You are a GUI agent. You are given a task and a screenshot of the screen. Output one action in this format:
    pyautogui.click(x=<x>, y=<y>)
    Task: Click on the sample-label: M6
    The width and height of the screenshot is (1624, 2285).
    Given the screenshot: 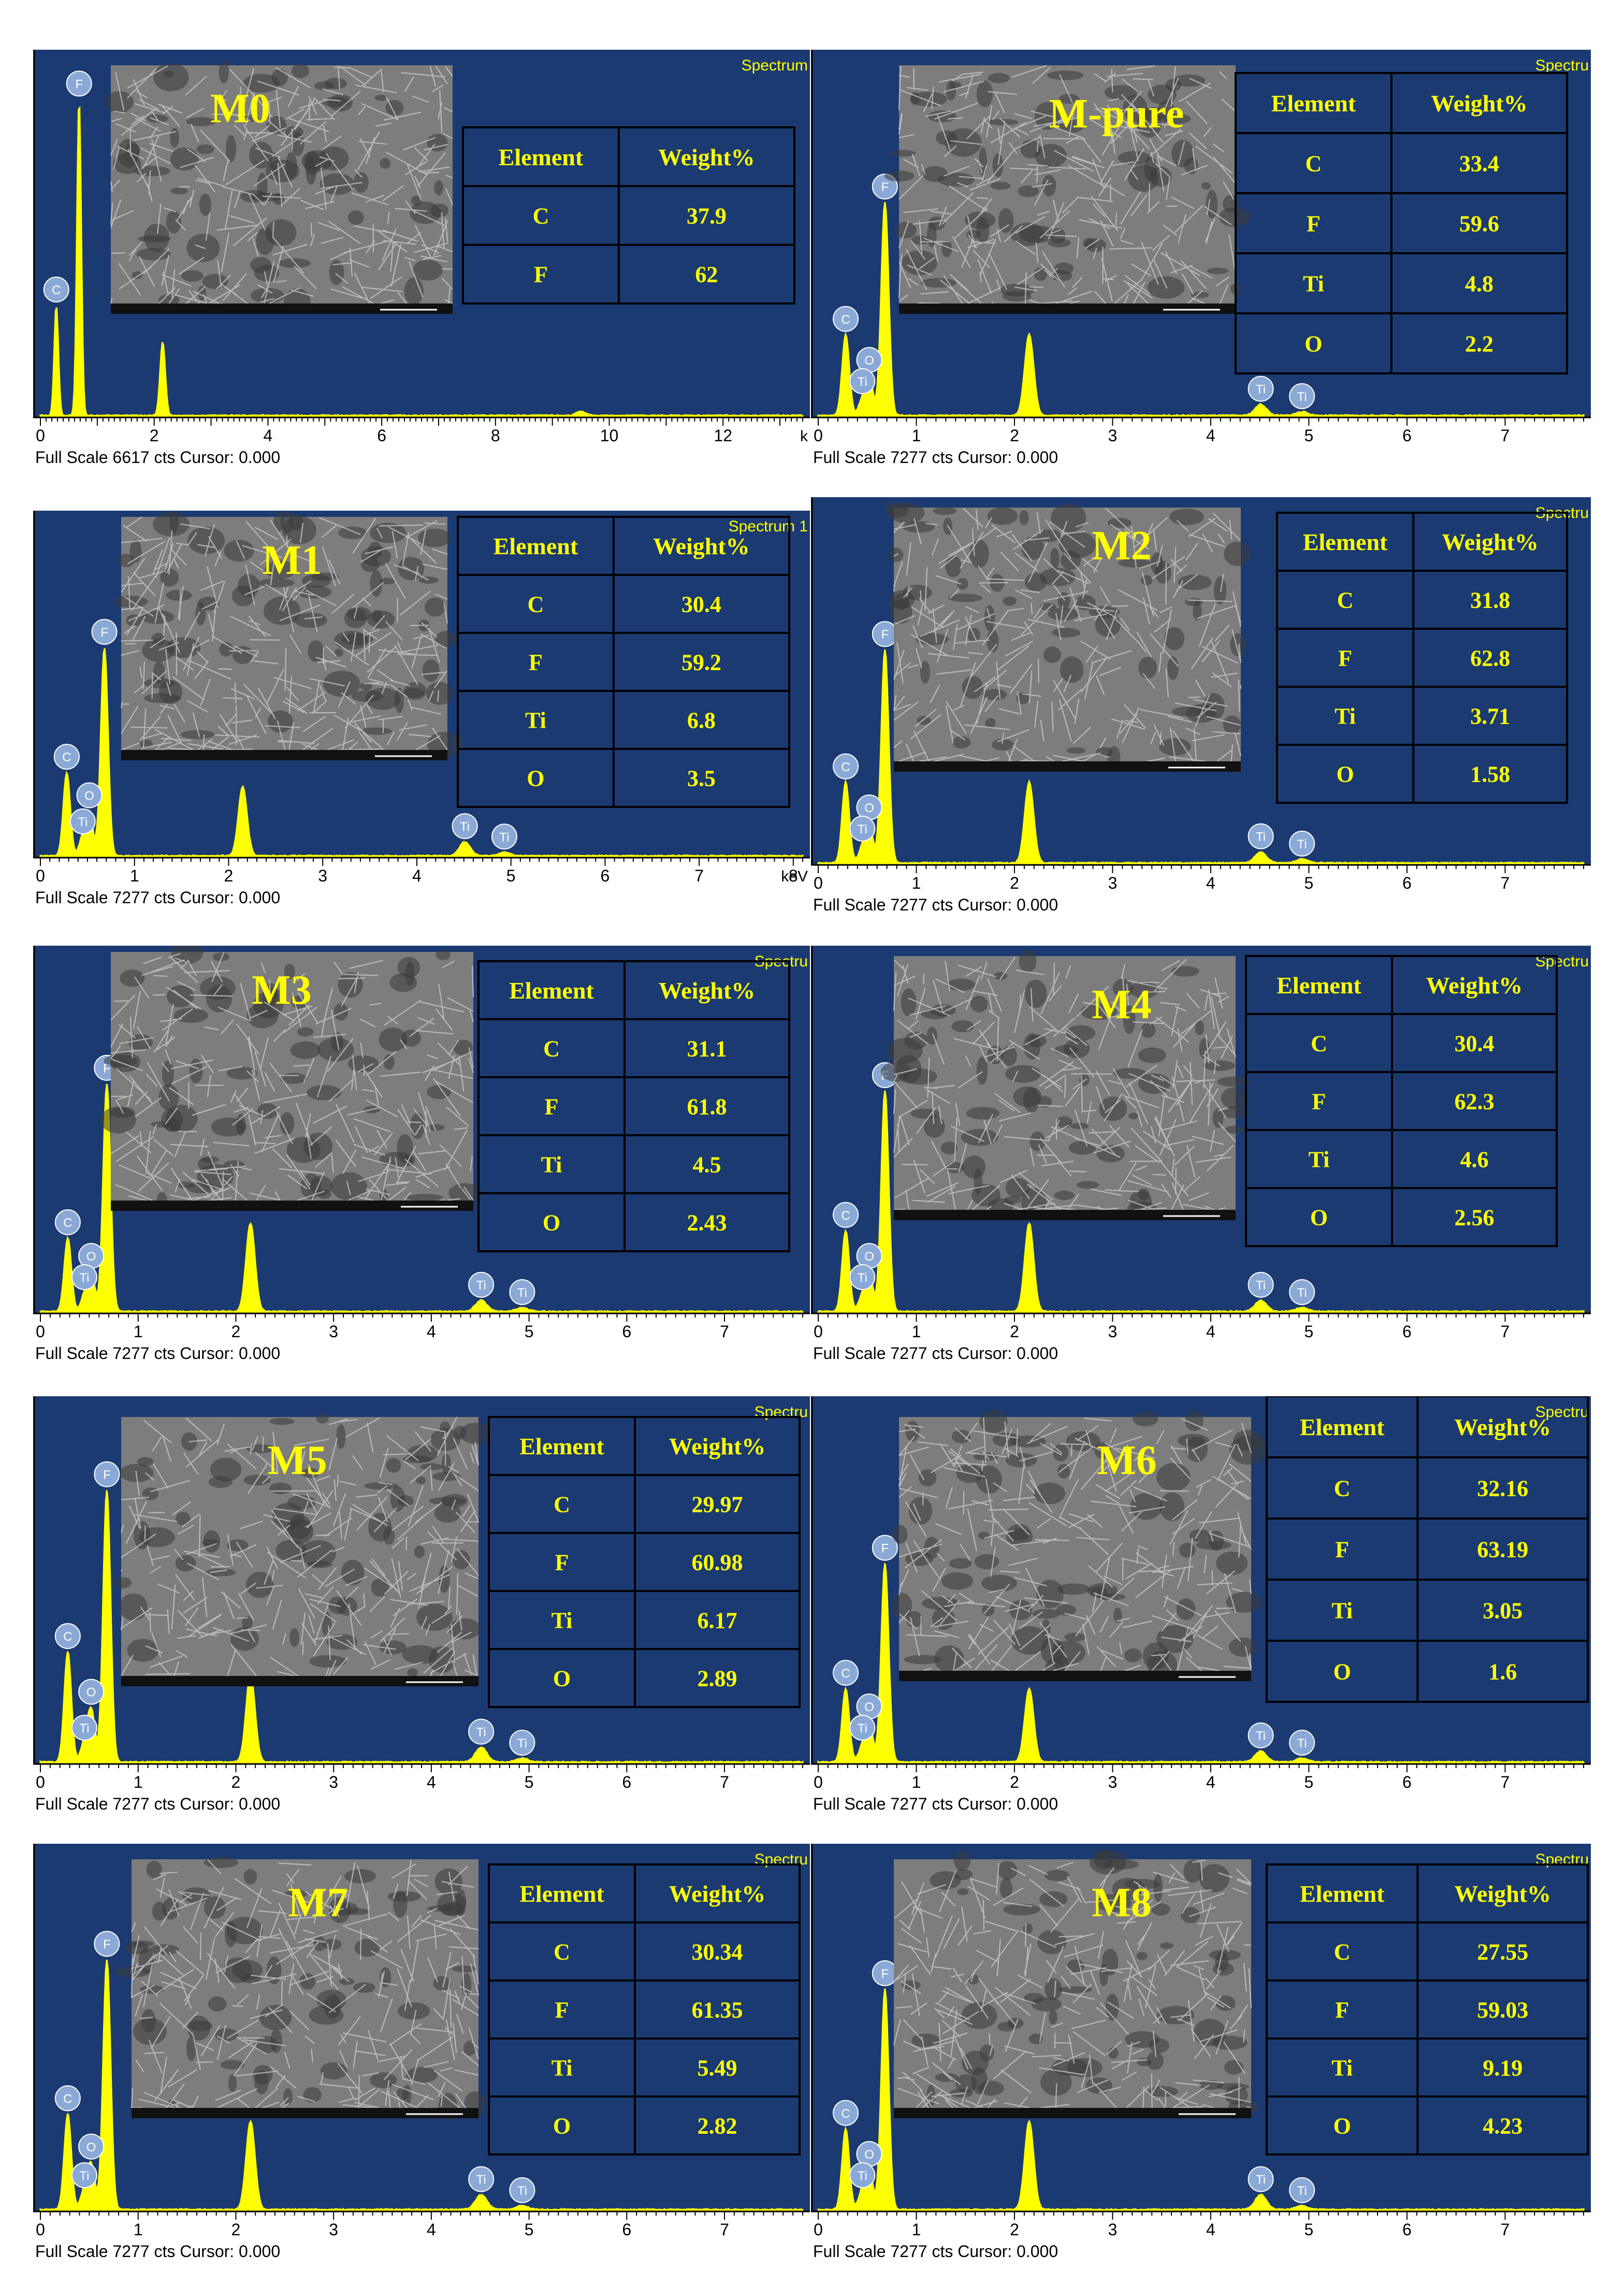 What is the action you would take?
    pyautogui.click(x=1127, y=1460)
    